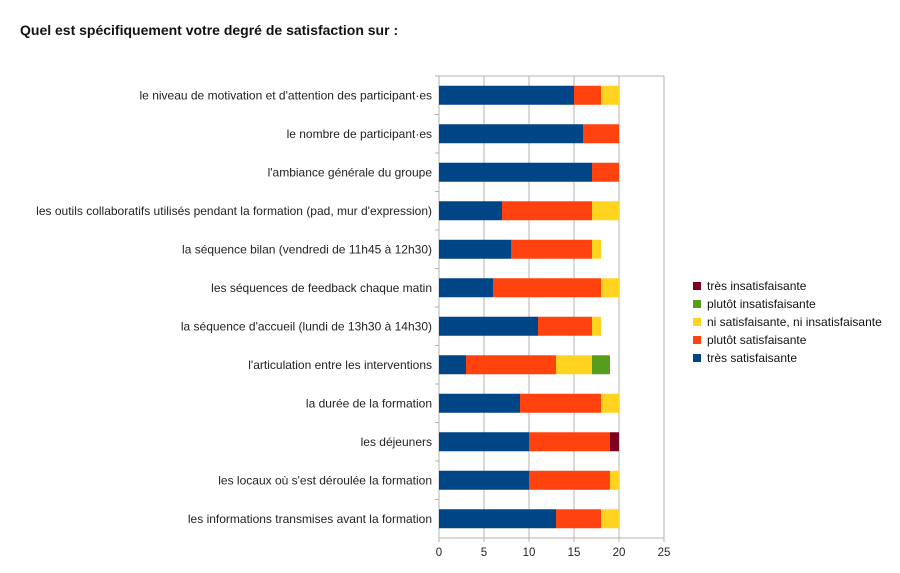  I want to click on legend-item: plutôt satisfaisante, so click(787, 340).